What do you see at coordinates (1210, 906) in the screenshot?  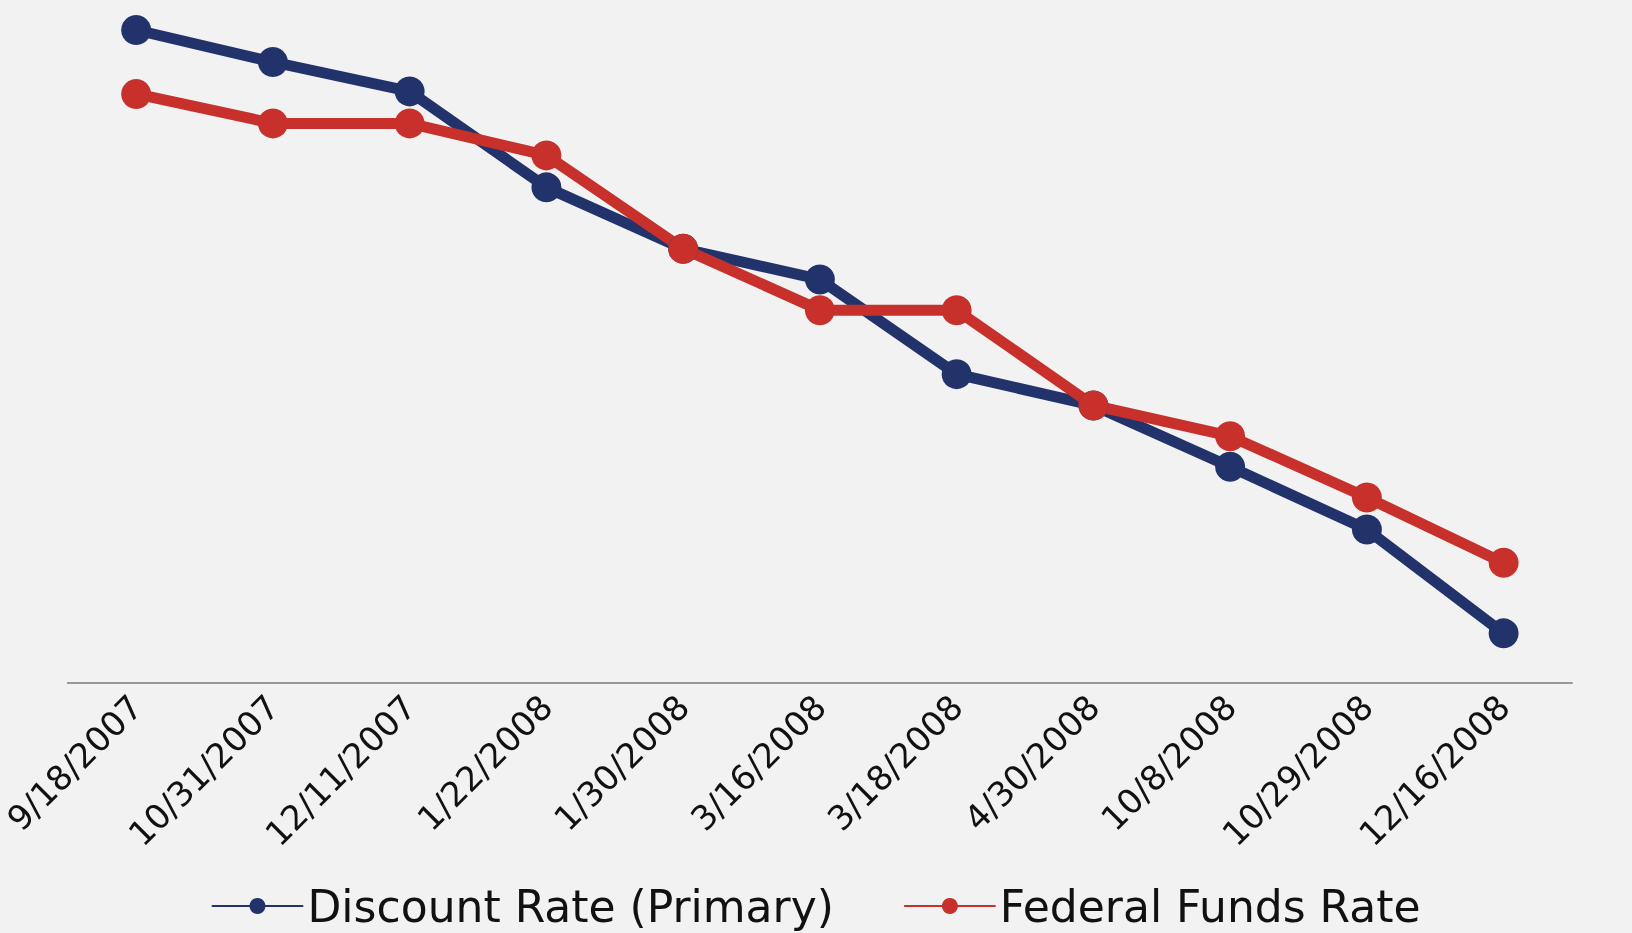 I see `legend-label: Federal Funds Rate` at bounding box center [1210, 906].